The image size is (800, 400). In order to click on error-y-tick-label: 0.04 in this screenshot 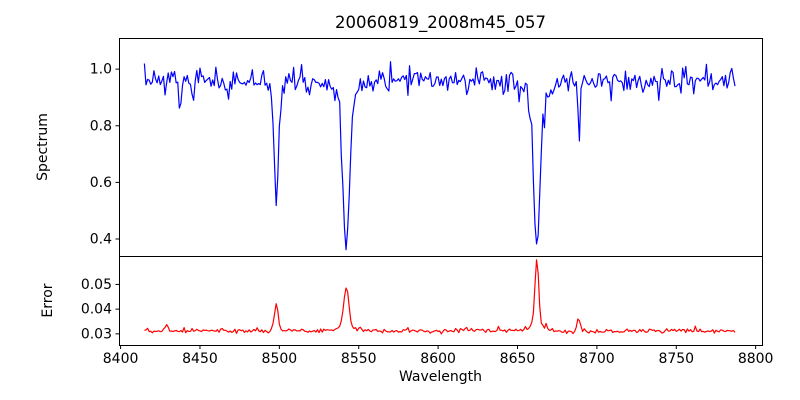, I will do `click(96, 310)`.